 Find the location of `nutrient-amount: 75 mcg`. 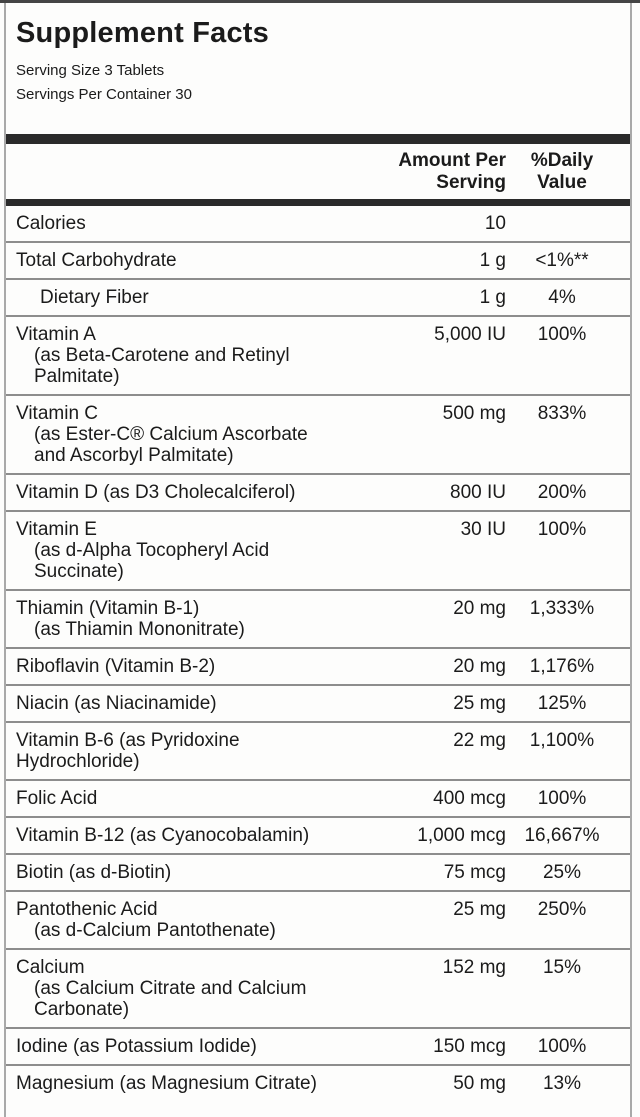

nutrient-amount: 75 mcg is located at coordinates (474, 872).